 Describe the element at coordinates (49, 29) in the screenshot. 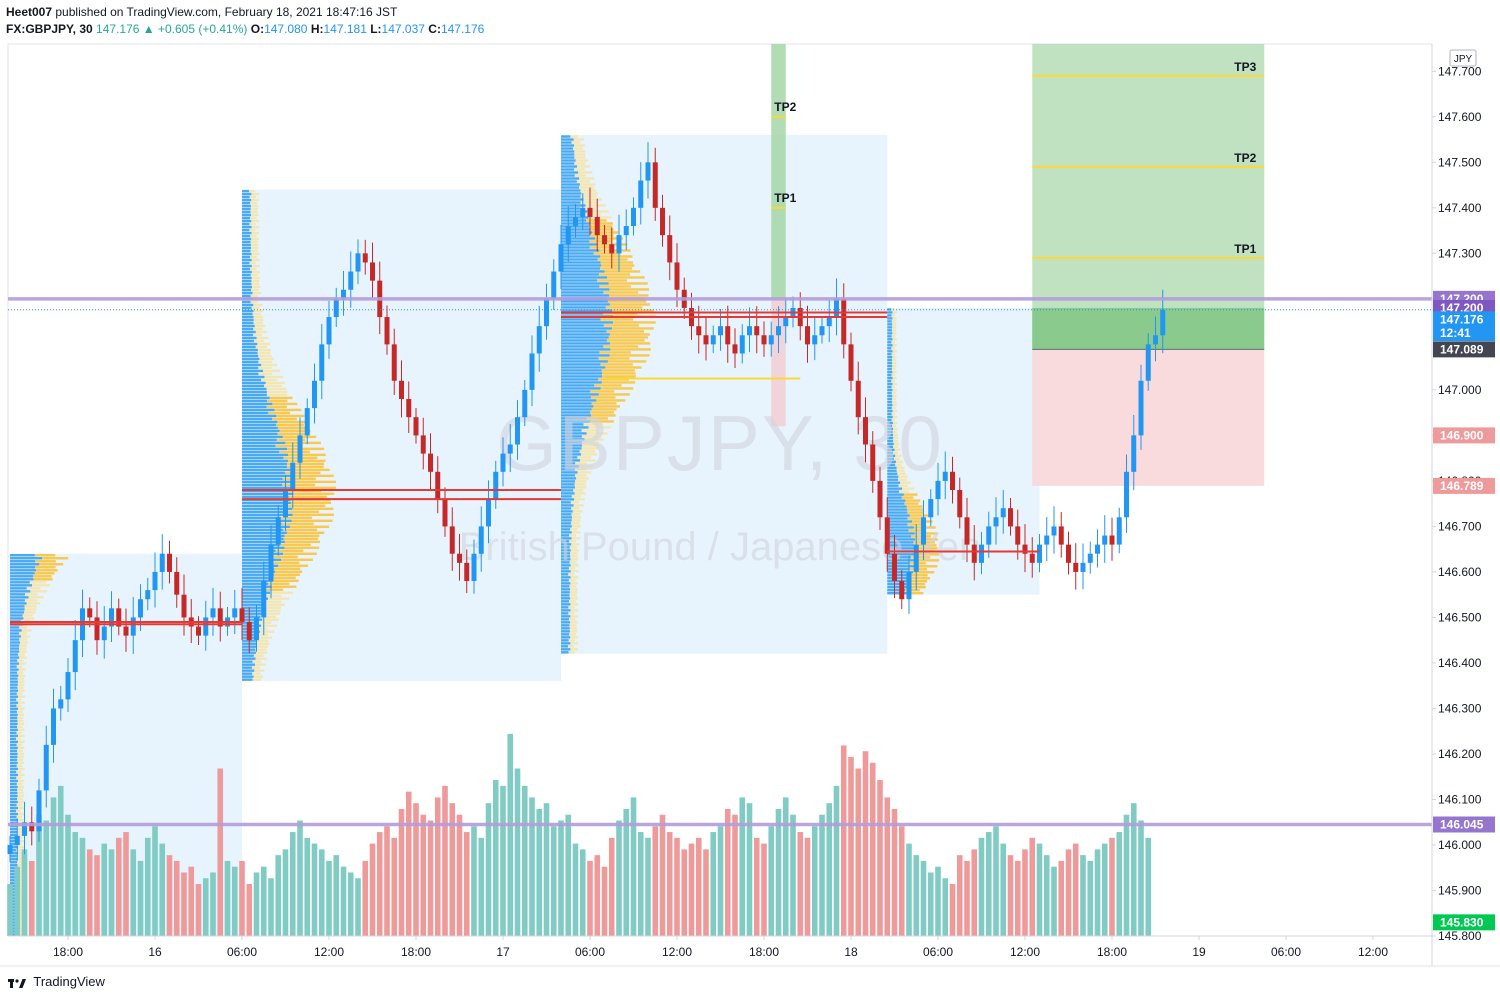

I see `symbol-label: FX:GBPJPY, 30` at that location.